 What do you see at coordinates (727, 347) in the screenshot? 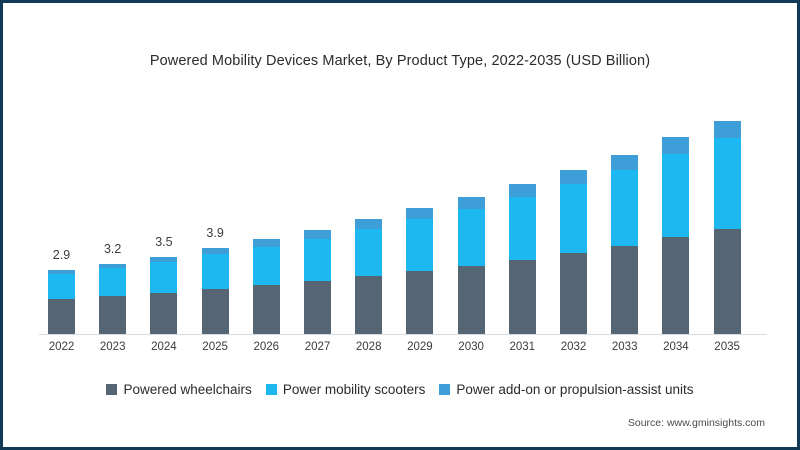
I see `x-axis-tick-2035: 2035` at bounding box center [727, 347].